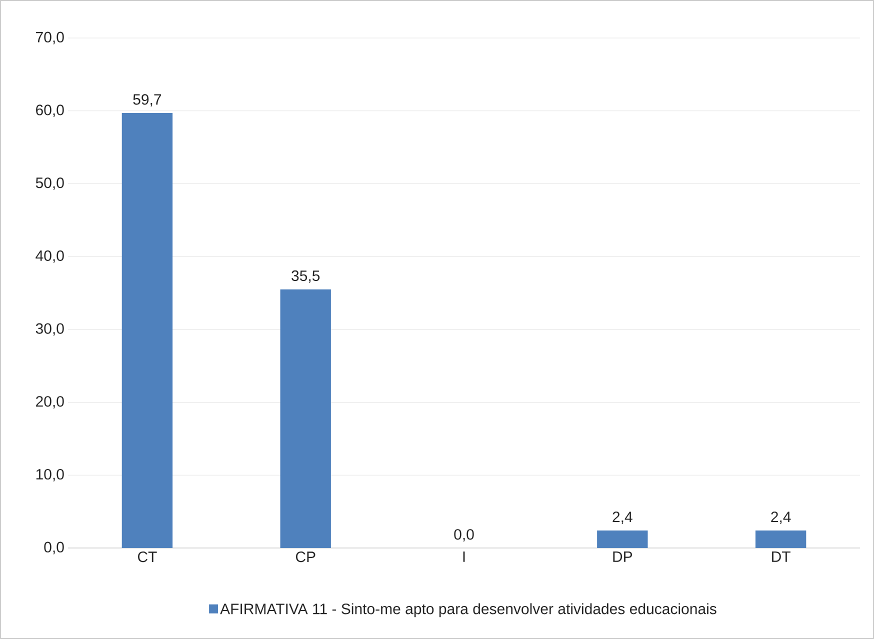  Describe the element at coordinates (464, 535) in the screenshot. I see `data-label: 0,0` at that location.